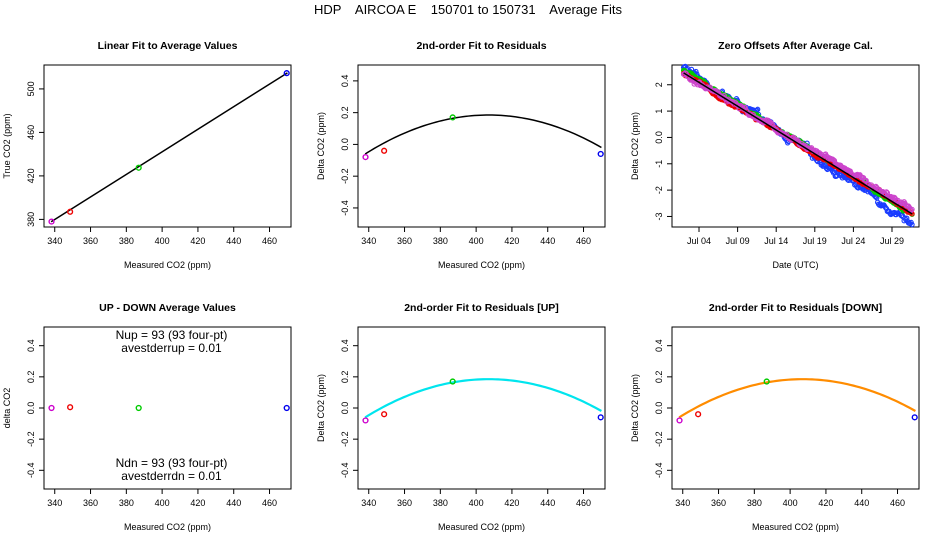 The image size is (936, 540). I want to click on x-tick-label: Jul 29, so click(892, 241).